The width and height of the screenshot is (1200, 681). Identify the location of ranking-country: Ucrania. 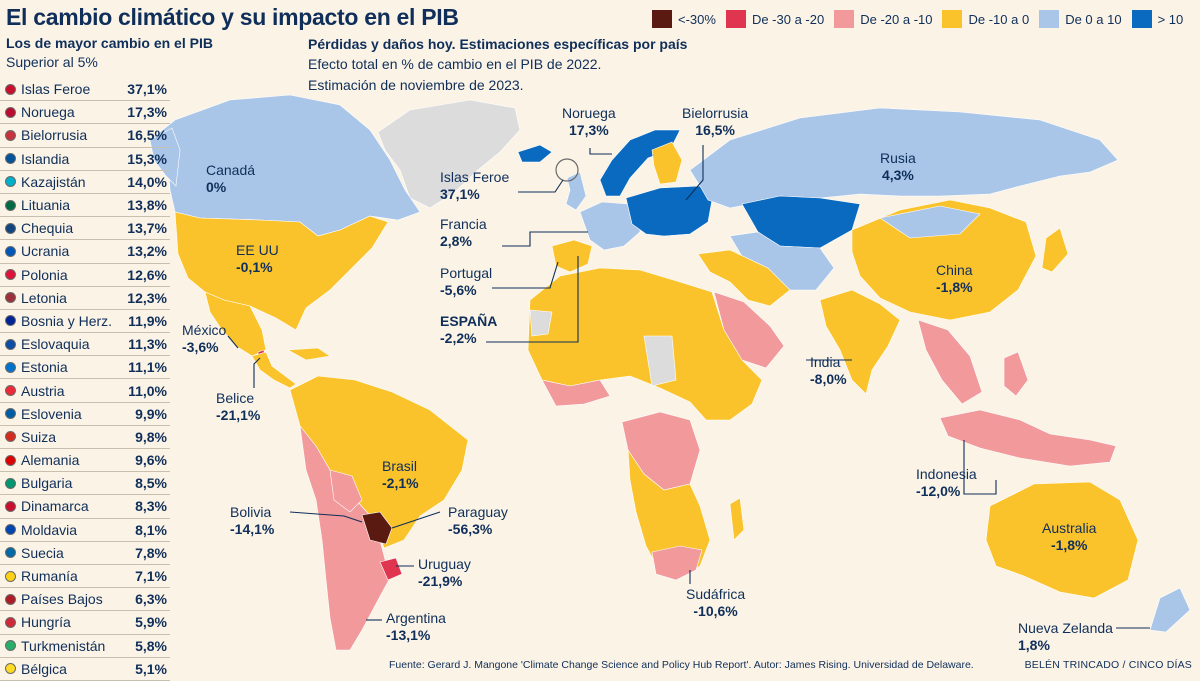
(45, 251).